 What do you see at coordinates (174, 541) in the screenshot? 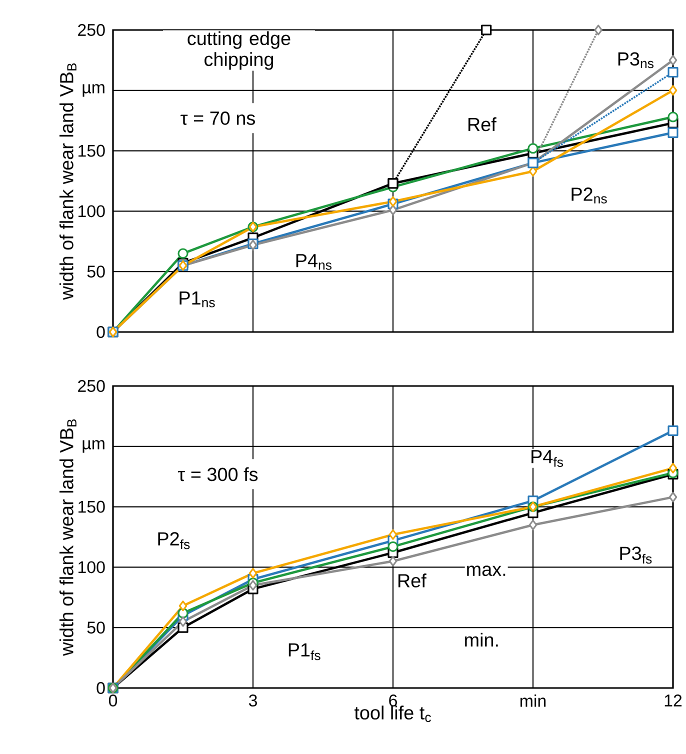
I see `annotation: P2$_{fs}$` at bounding box center [174, 541].